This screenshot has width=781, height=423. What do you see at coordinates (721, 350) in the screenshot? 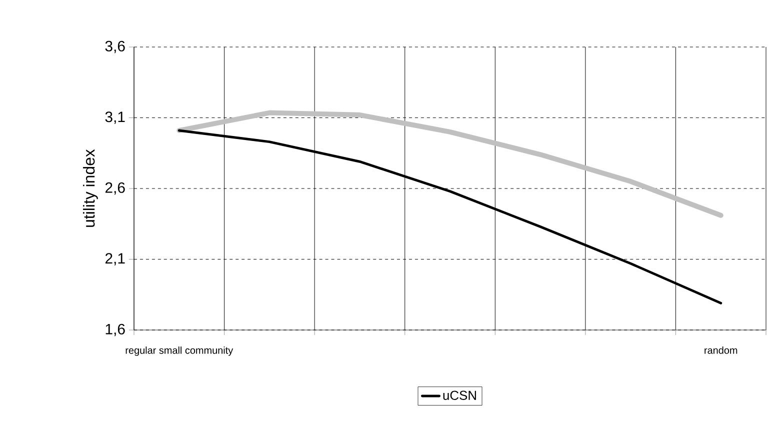
I see `x-tick-label: random` at bounding box center [721, 350].